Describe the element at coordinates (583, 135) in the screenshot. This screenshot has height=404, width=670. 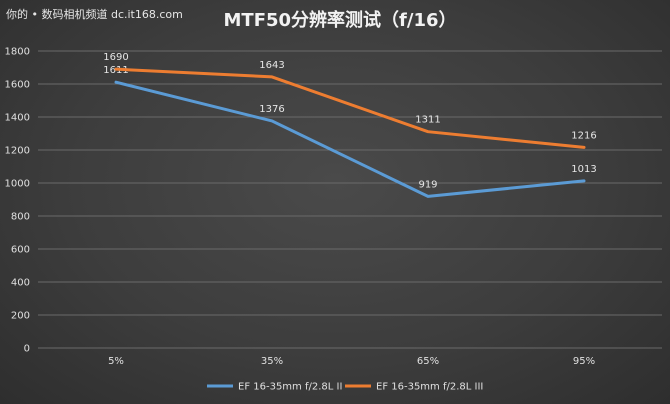
I see `data-label: 1216` at that location.